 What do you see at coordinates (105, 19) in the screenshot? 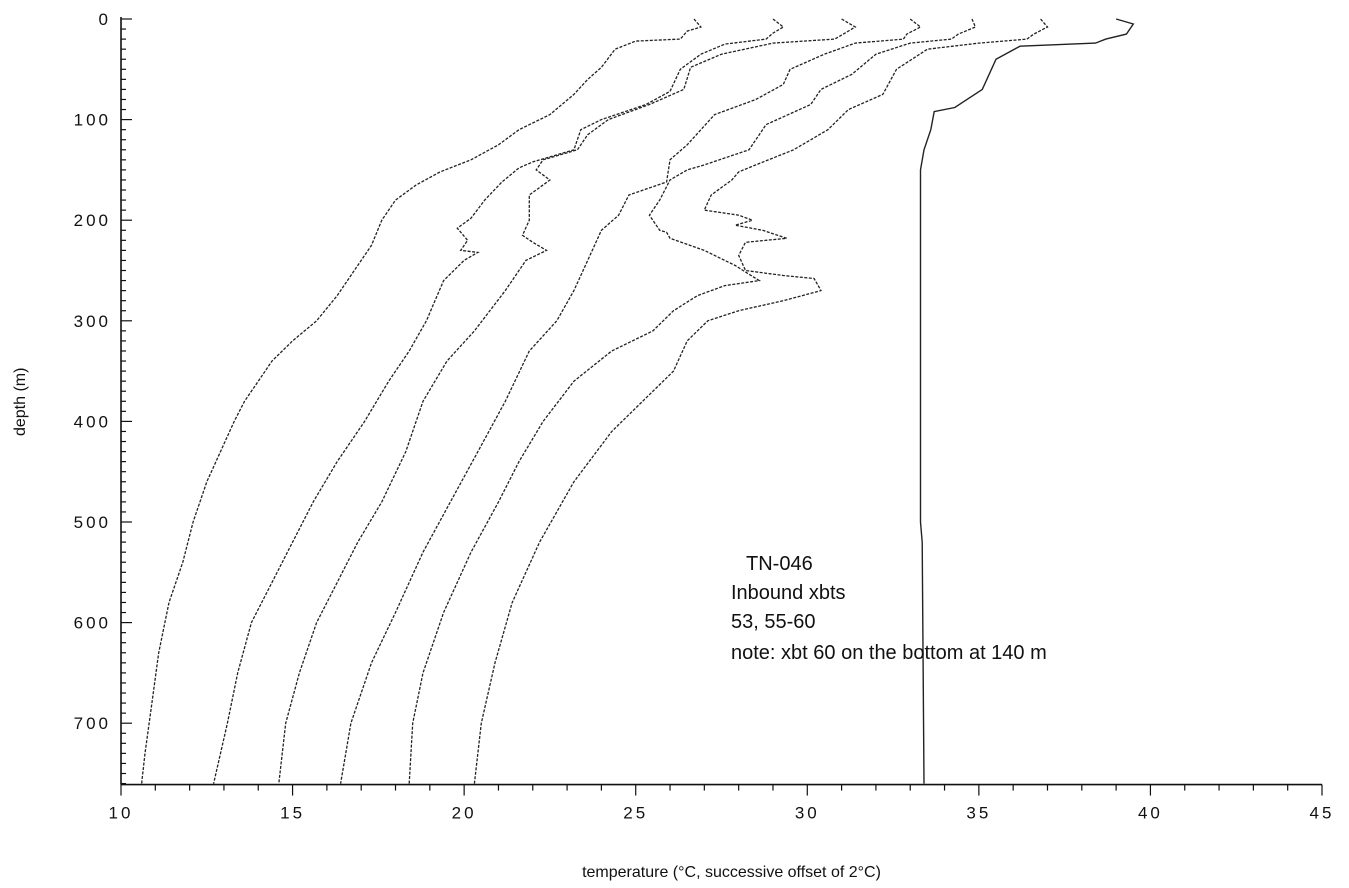
I see `y-tick-label: 0` at bounding box center [105, 19].